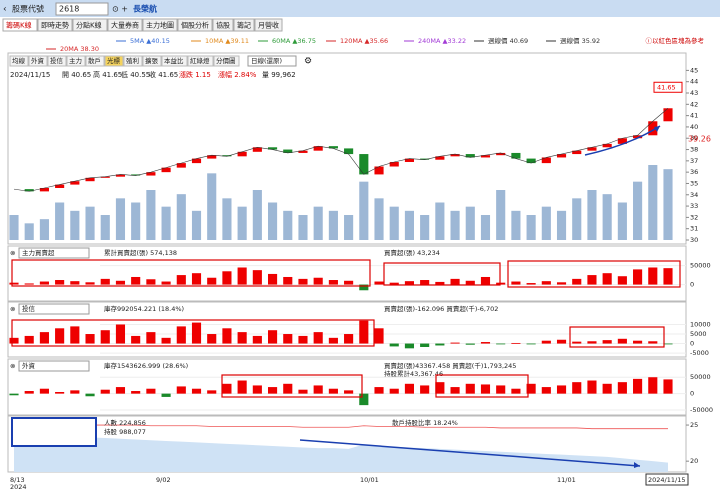 The width and height of the screenshot is (720, 492). I want to click on quote-field: 量 99,962, so click(279, 75).